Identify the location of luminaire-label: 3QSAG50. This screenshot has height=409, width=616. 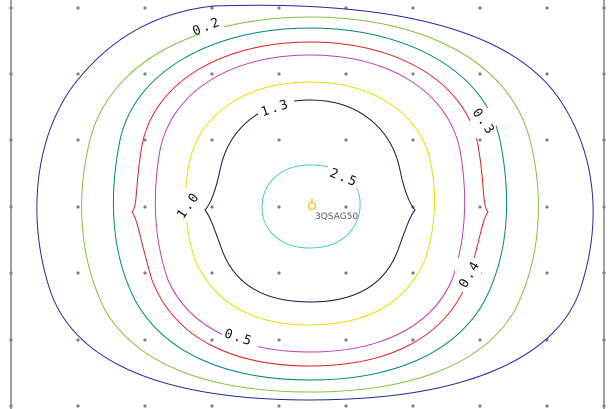
(336, 217).